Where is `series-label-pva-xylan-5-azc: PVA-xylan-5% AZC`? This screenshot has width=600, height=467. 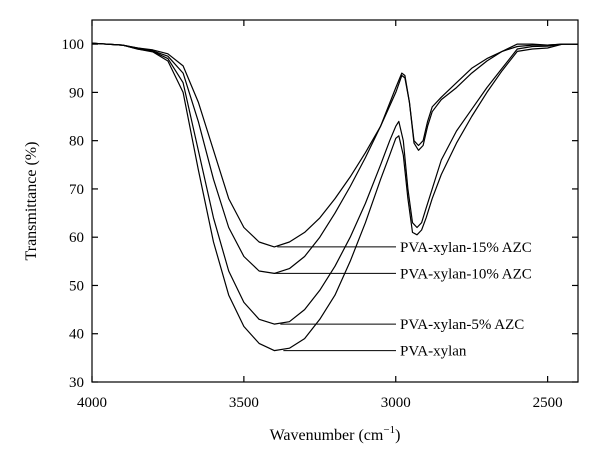
series-label-pva-xylan-5-azc: PVA-xylan-5% AZC is located at coordinates (462, 325).